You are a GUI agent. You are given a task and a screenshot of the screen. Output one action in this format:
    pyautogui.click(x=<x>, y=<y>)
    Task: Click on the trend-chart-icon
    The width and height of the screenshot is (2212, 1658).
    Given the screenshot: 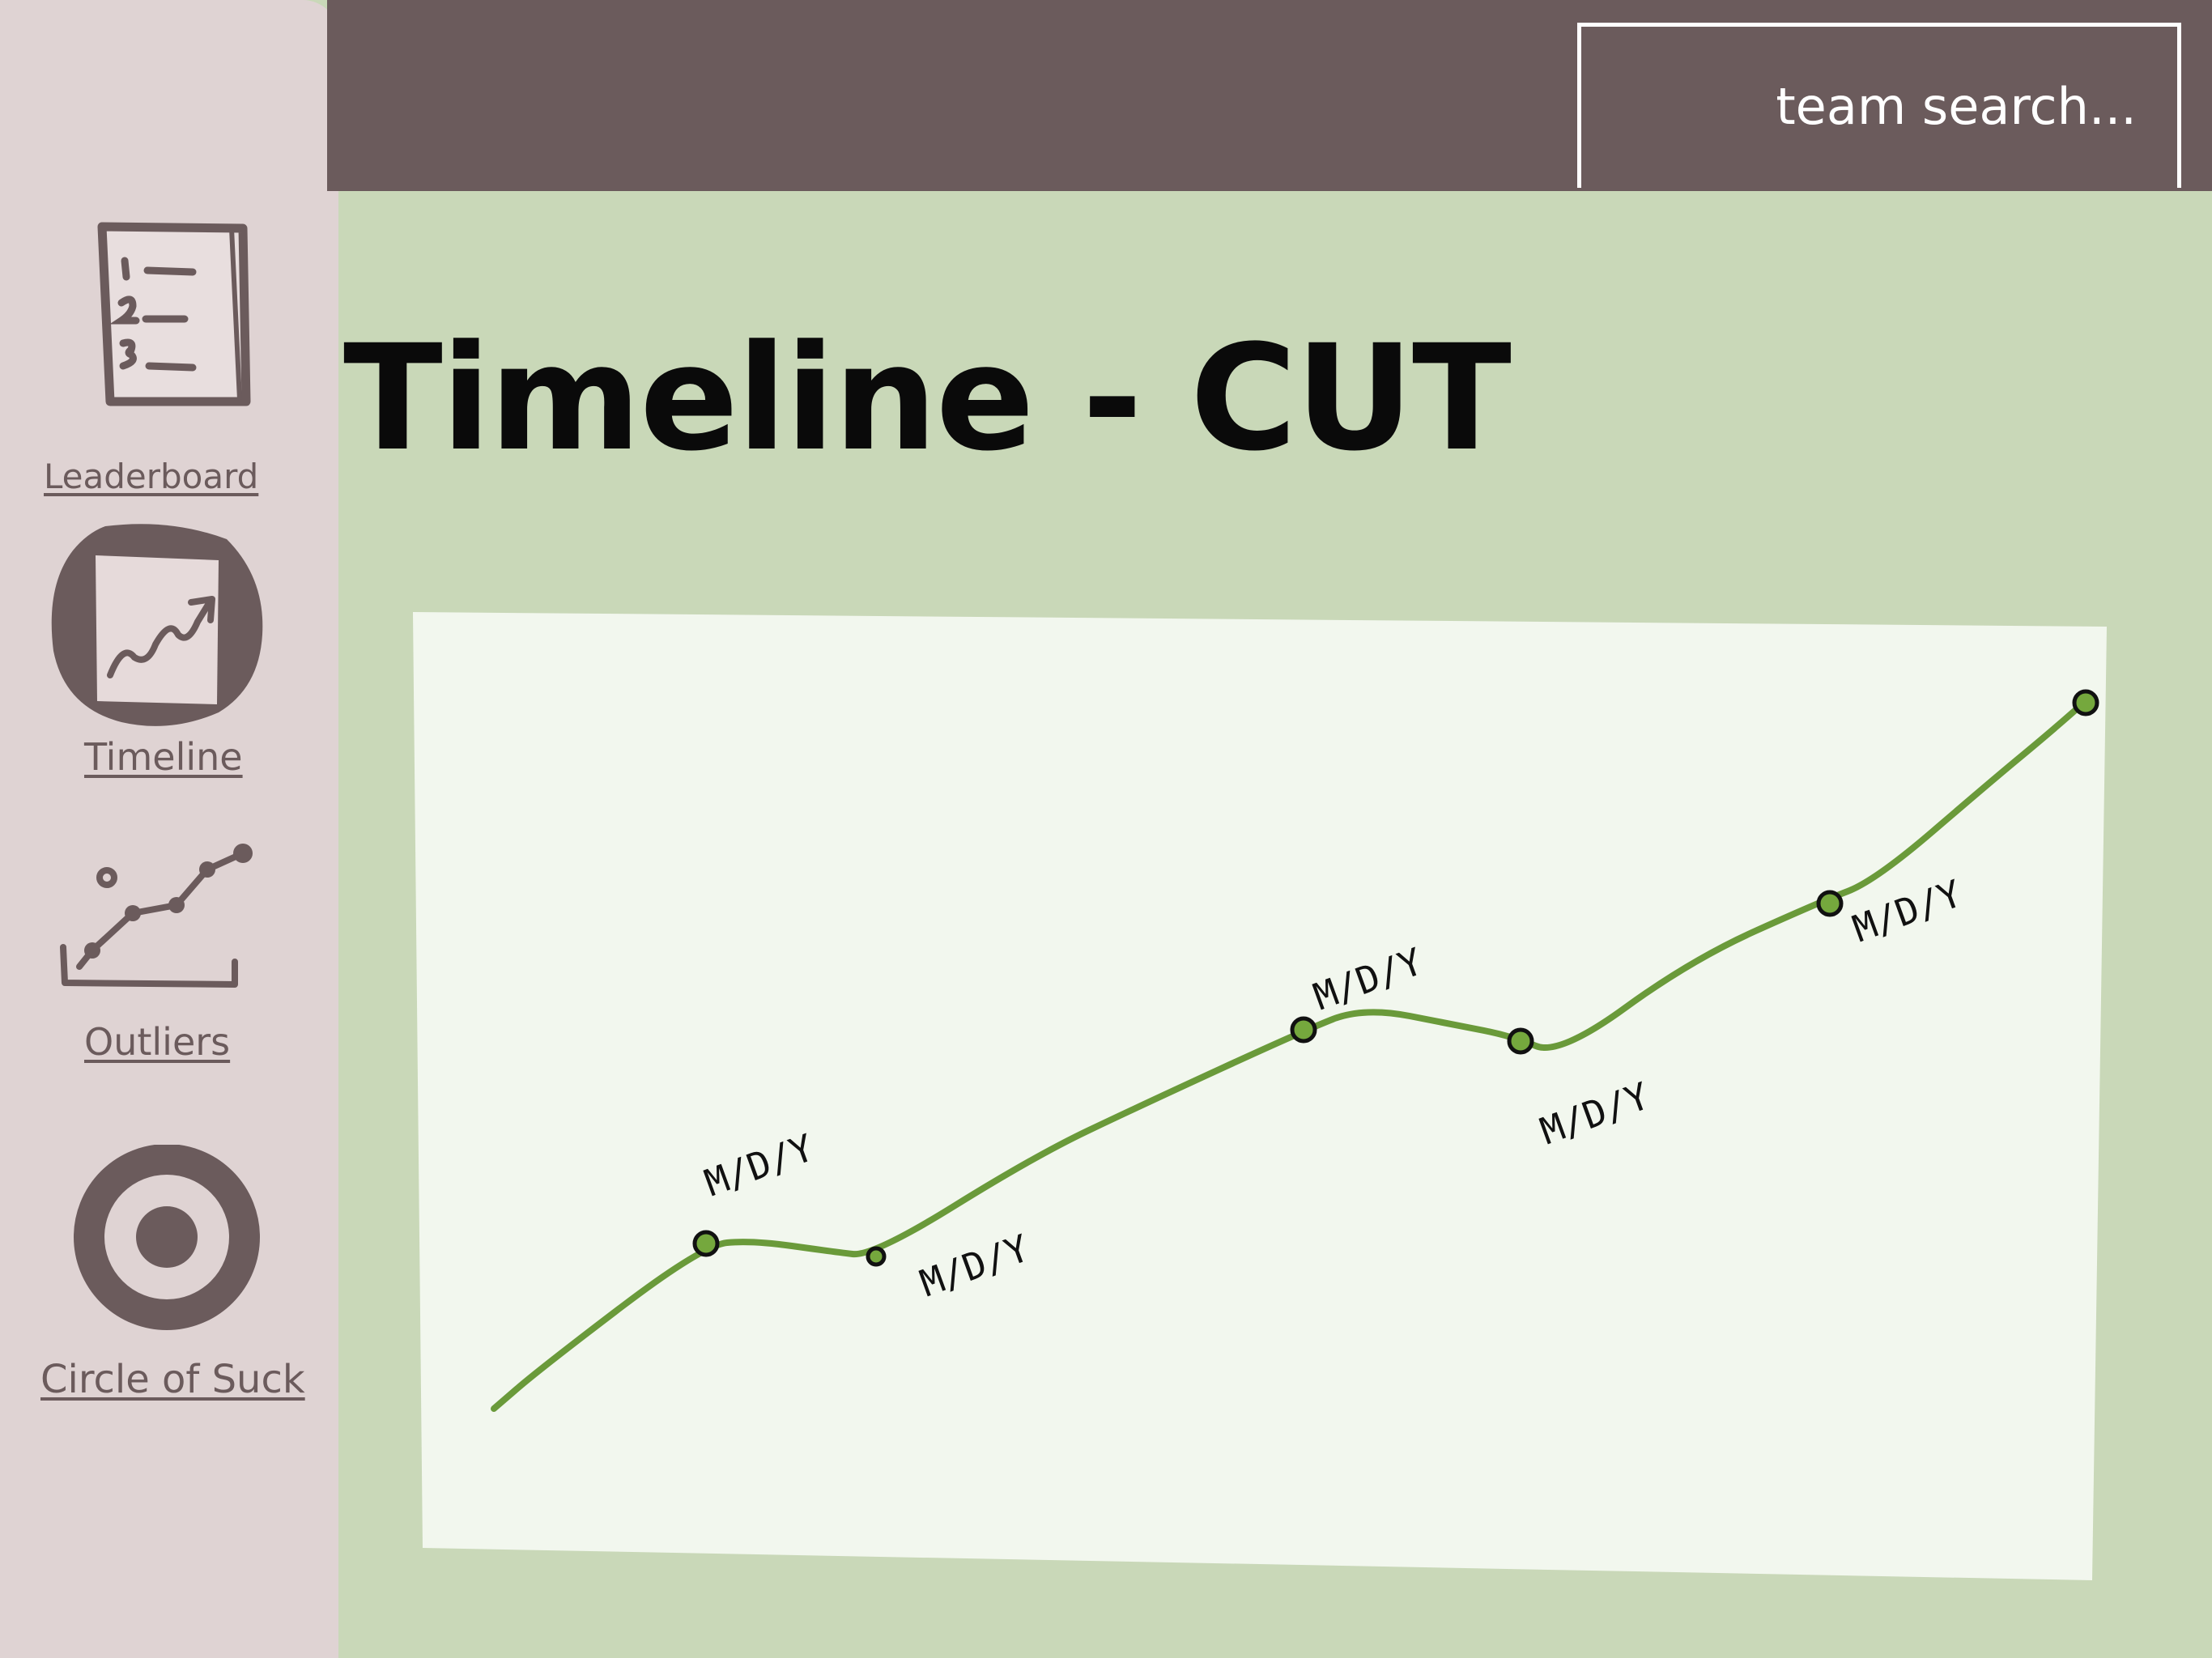 What is the action you would take?
    pyautogui.click(x=157, y=625)
    